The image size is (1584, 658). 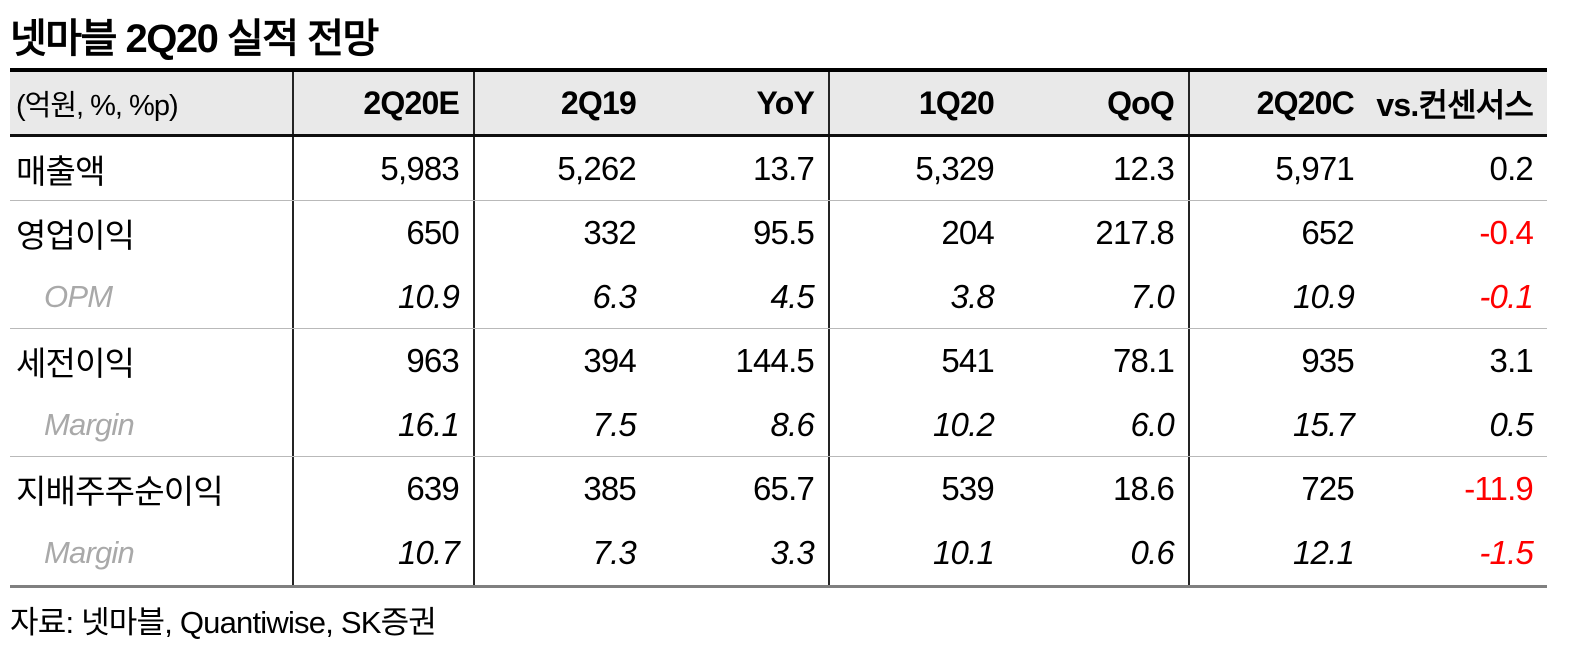 I want to click on cell-value: 963, so click(x=382, y=361).